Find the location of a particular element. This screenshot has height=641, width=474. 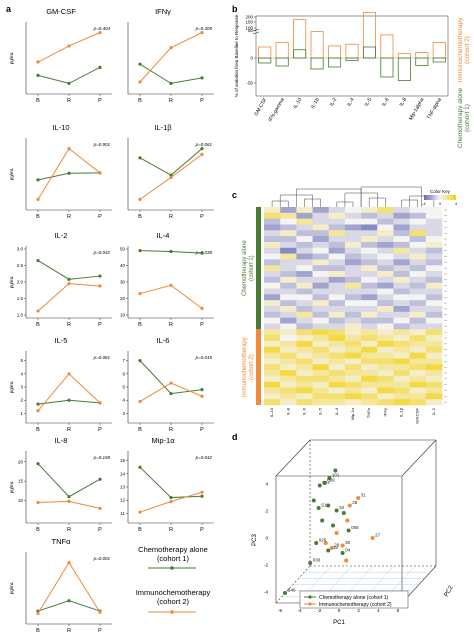

column-label: IFNγ is located at coordinates (384, 412).